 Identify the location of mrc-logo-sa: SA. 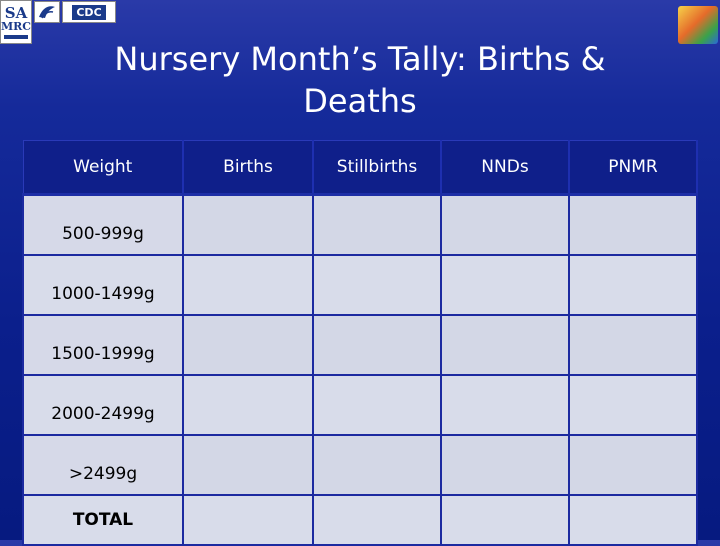
(16, 13).